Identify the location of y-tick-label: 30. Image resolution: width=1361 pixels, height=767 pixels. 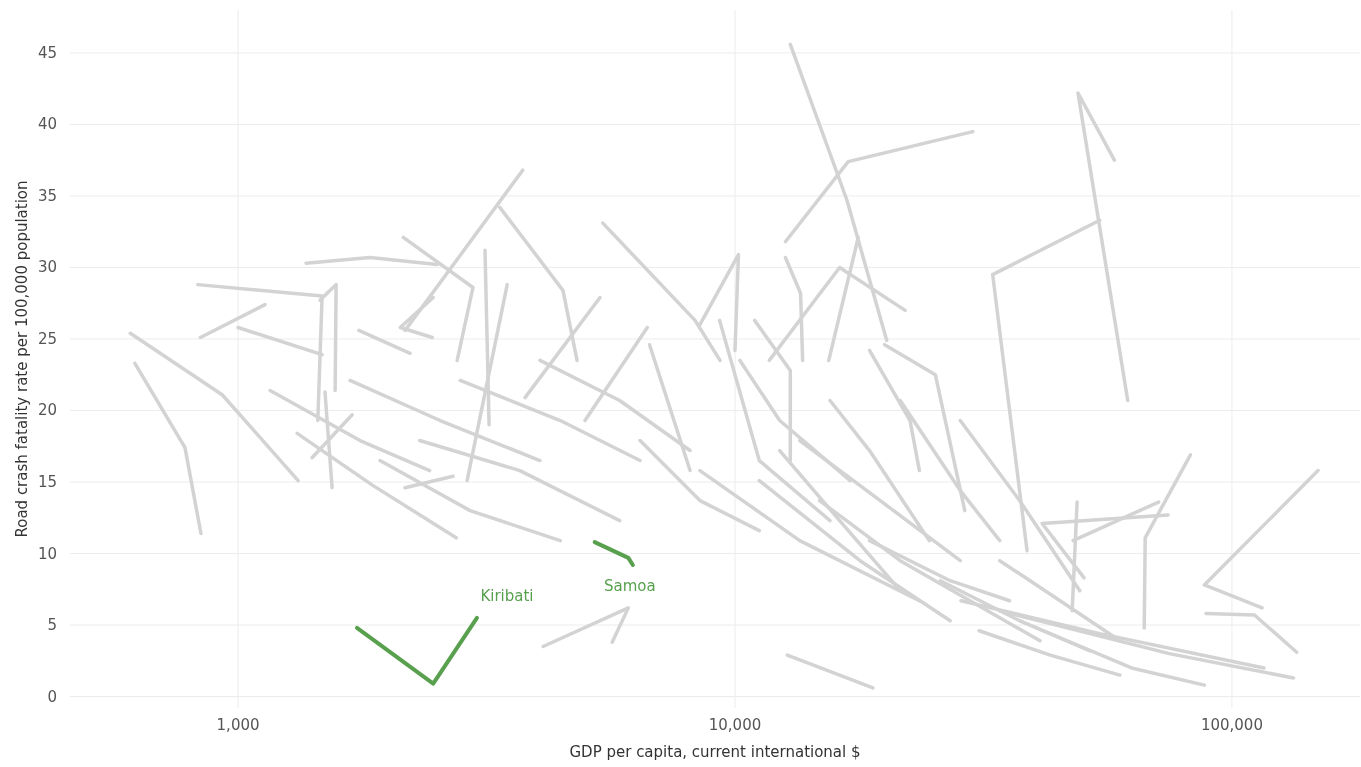
(47, 267).